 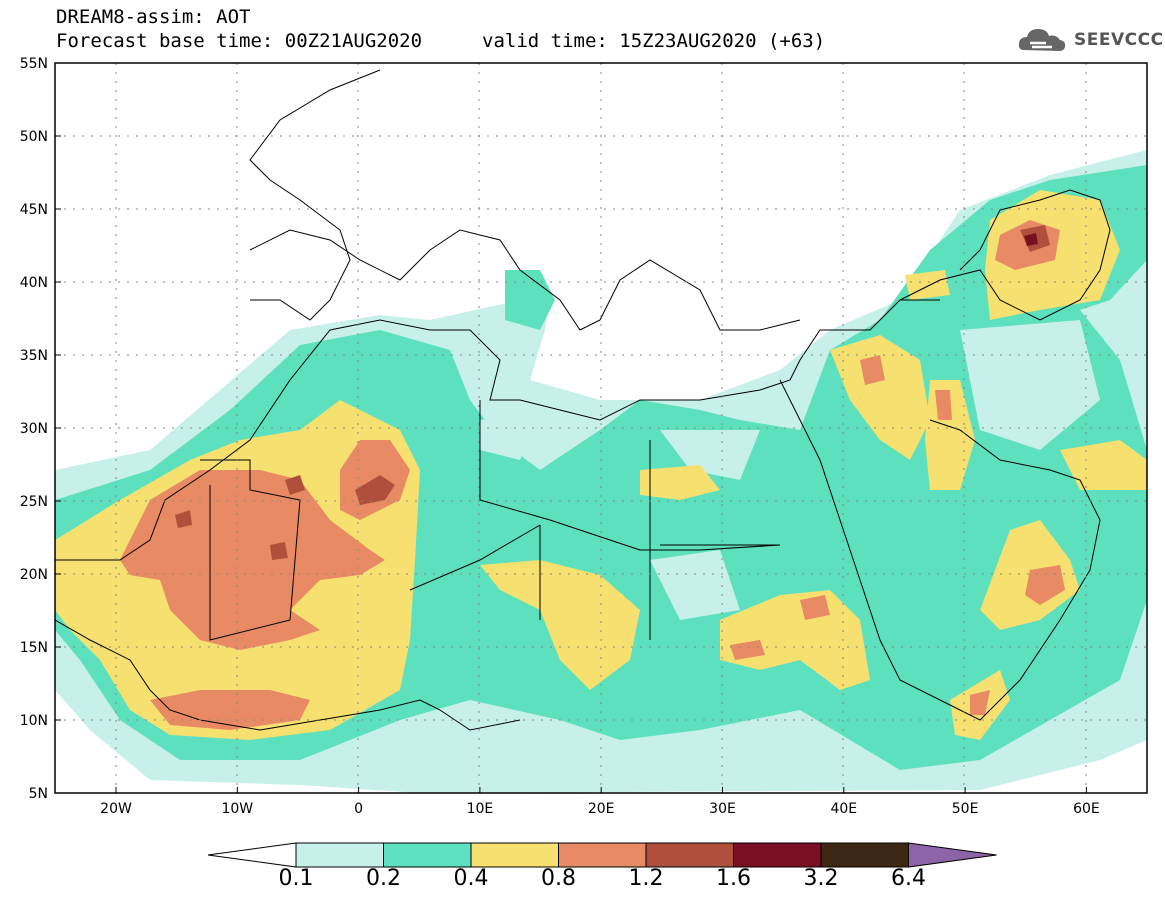 What do you see at coordinates (722, 809) in the screenshot?
I see `lon-tick-label: 30E` at bounding box center [722, 809].